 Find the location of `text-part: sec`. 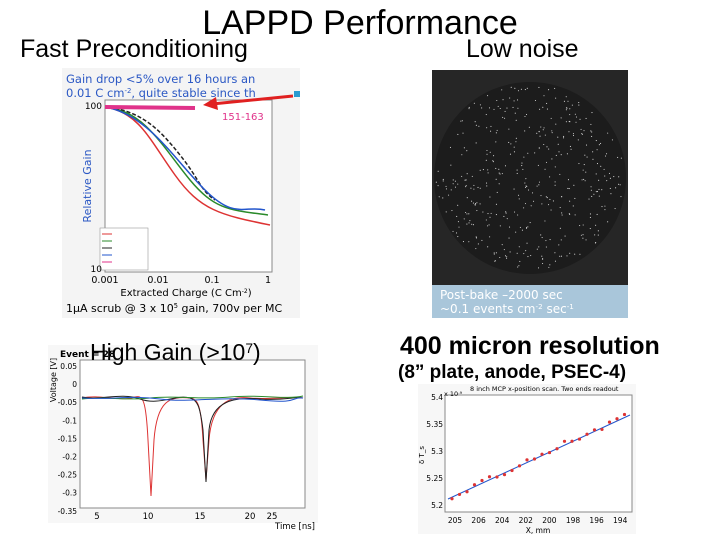

text-part: sec is located at coordinates (555, 309).